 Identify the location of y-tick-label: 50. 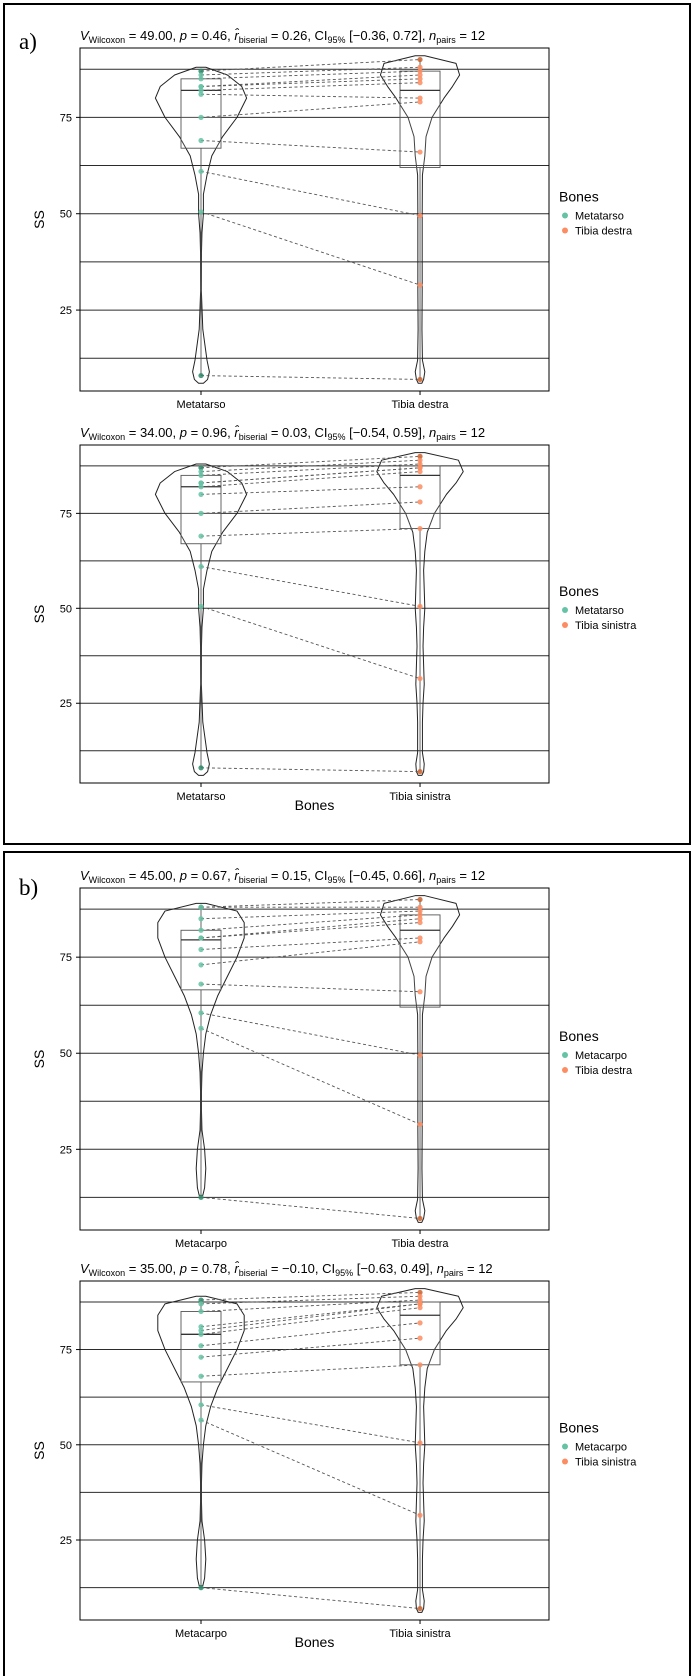
(66, 1054).